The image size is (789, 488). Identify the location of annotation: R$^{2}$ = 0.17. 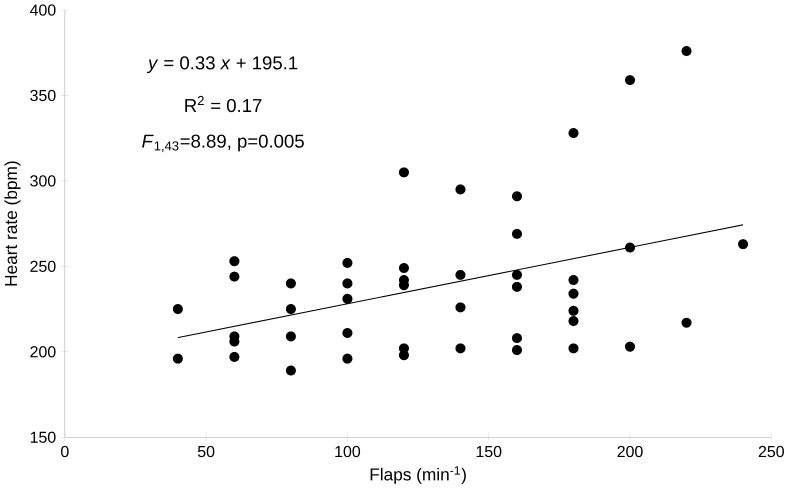
(223, 104).